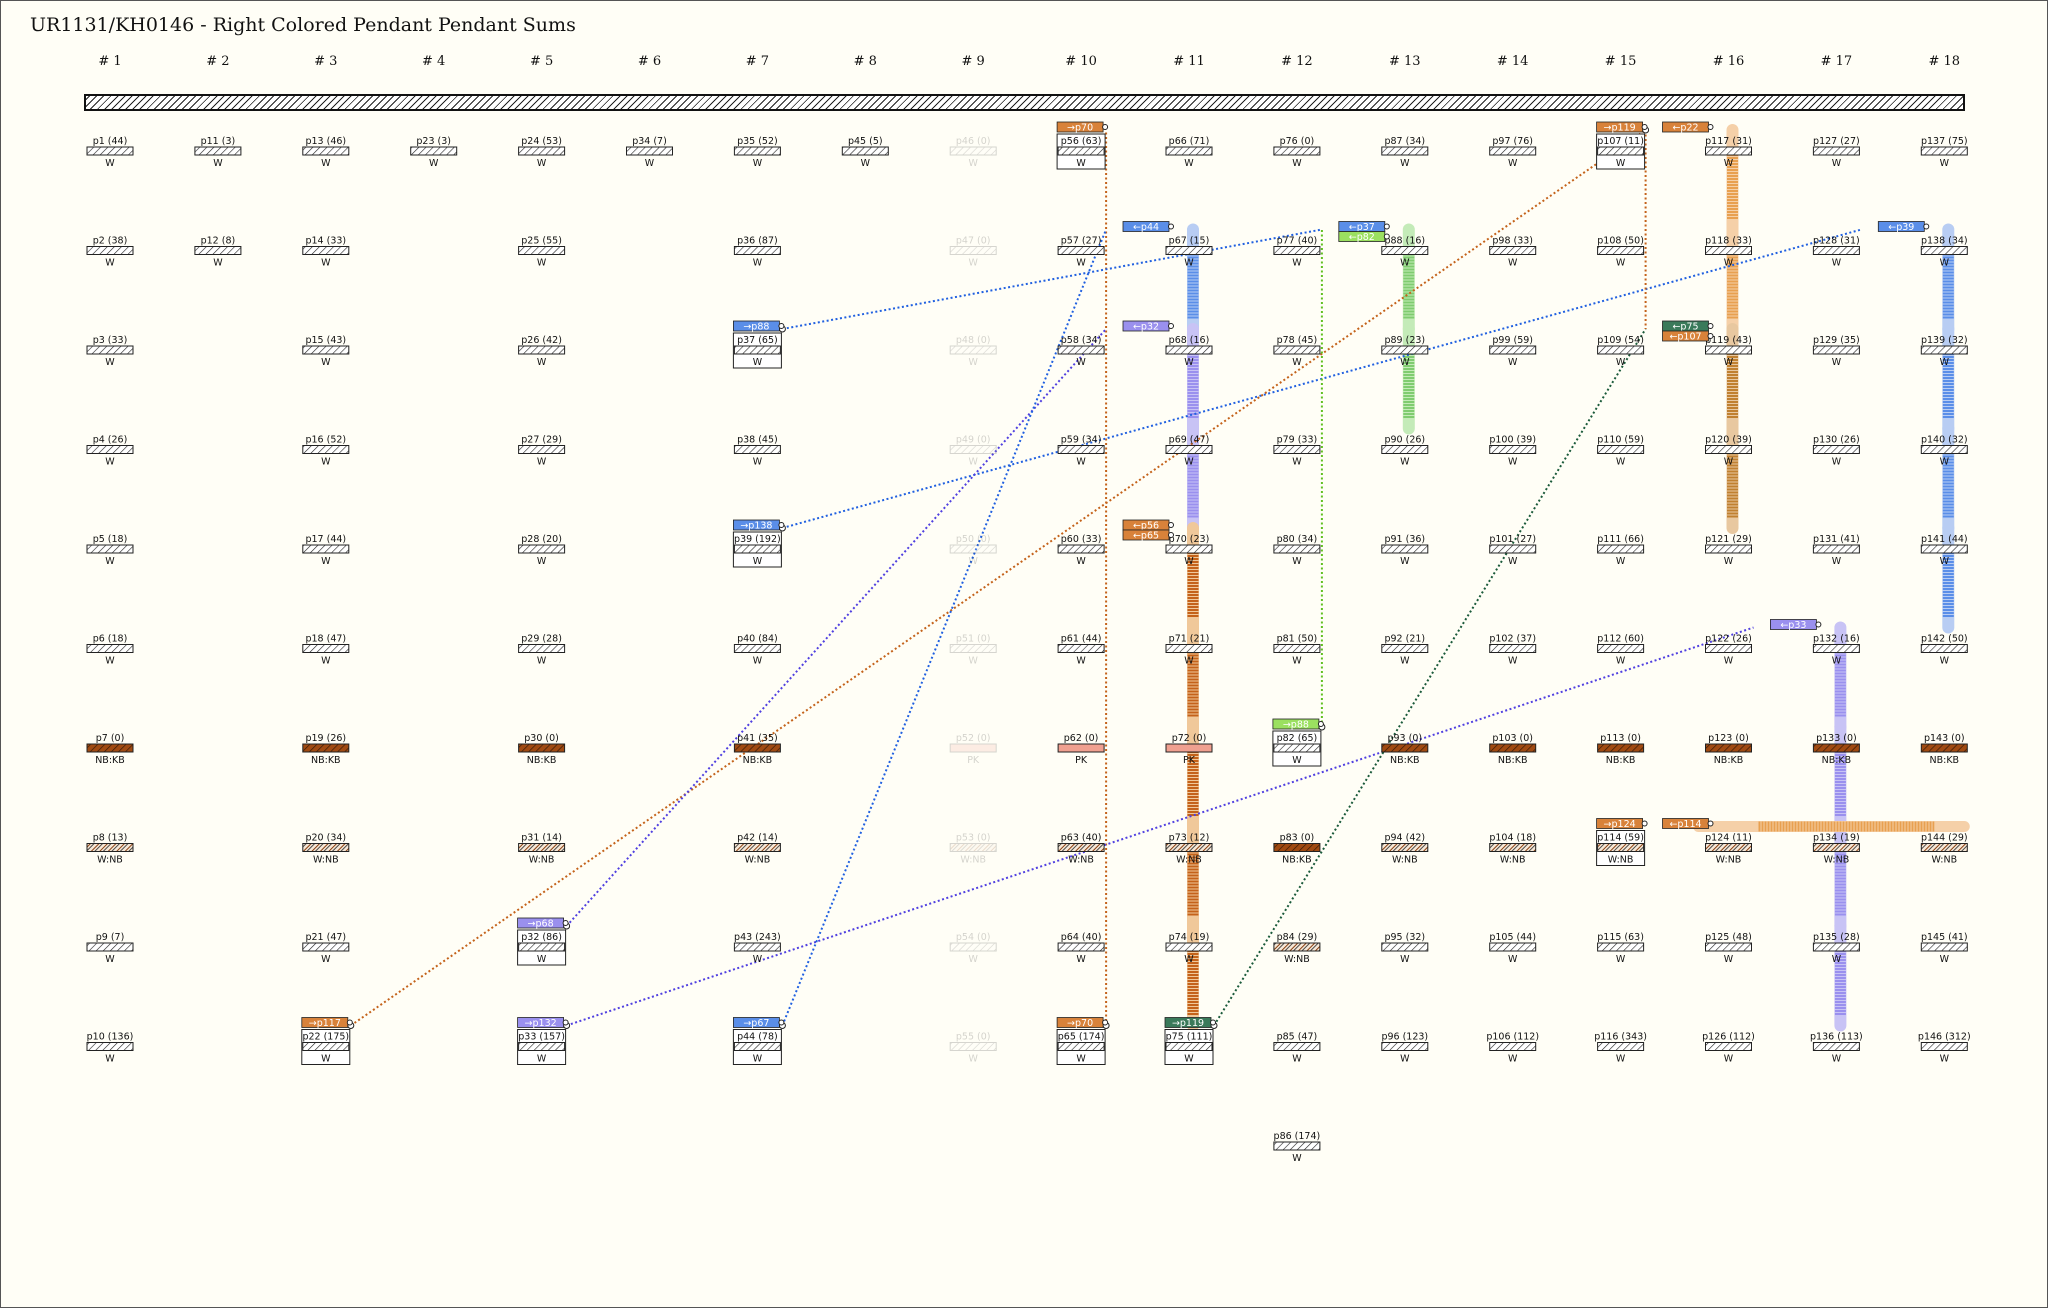 The image size is (2048, 1308). Describe the element at coordinates (542, 650) in the screenshot. I see `pendant: p29 (28) W` at that location.